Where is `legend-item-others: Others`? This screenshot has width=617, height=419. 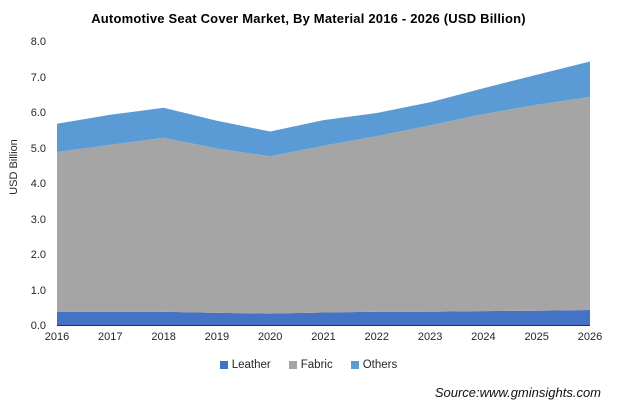 legend-item-others: Others is located at coordinates (374, 365).